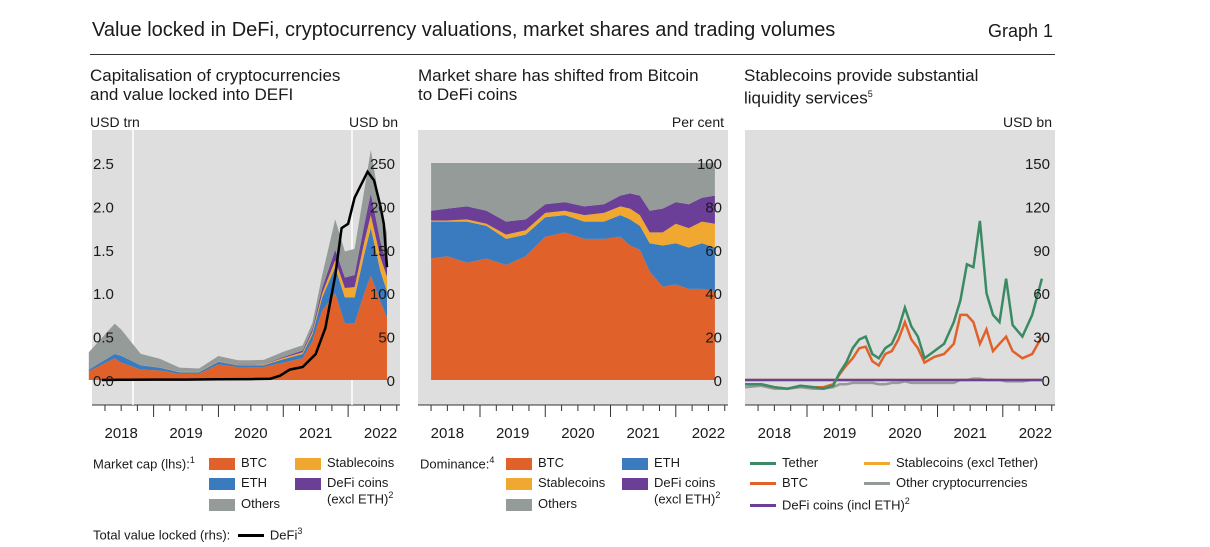 This screenshot has height=547, width=1210. What do you see at coordinates (198, 534) in the screenshot?
I see `legend1-tvl: Total value locked (rhs): DeFi3` at bounding box center [198, 534].